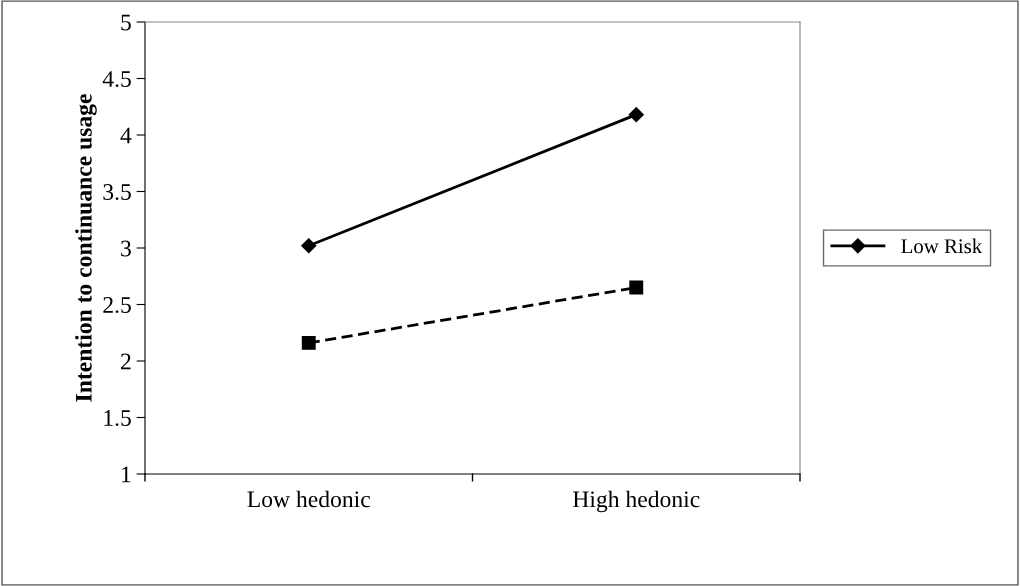 The width and height of the screenshot is (1020, 586). I want to click on y-tick-label: 2.5, so click(117, 305).